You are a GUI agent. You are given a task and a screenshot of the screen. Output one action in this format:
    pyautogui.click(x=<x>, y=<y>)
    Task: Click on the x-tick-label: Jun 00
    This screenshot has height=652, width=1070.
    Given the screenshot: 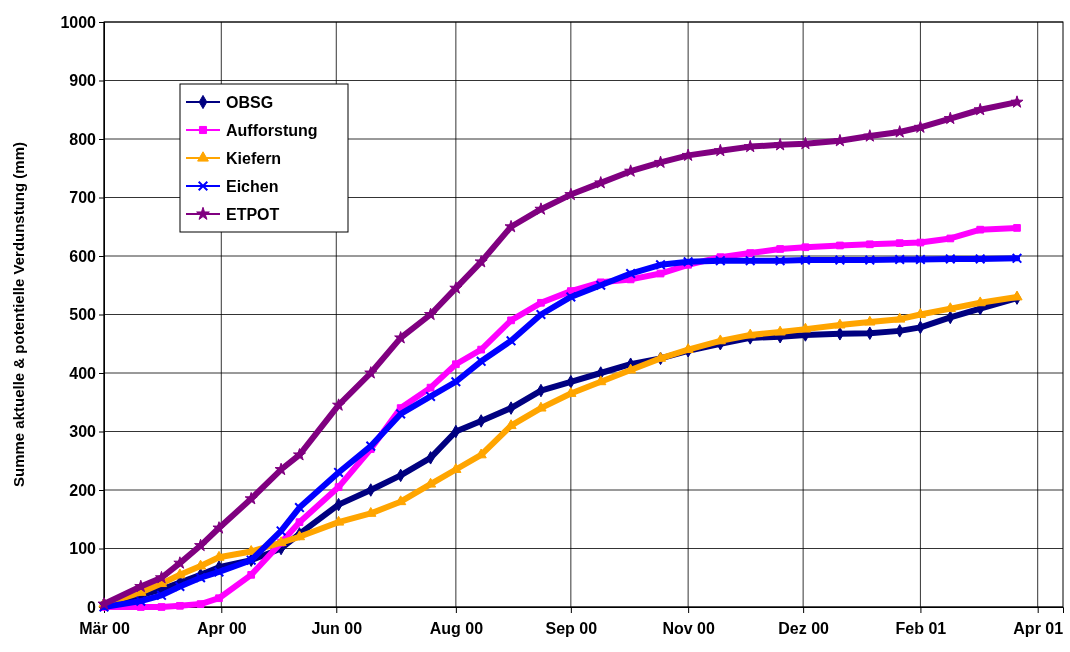 What is the action you would take?
    pyautogui.click(x=337, y=628)
    